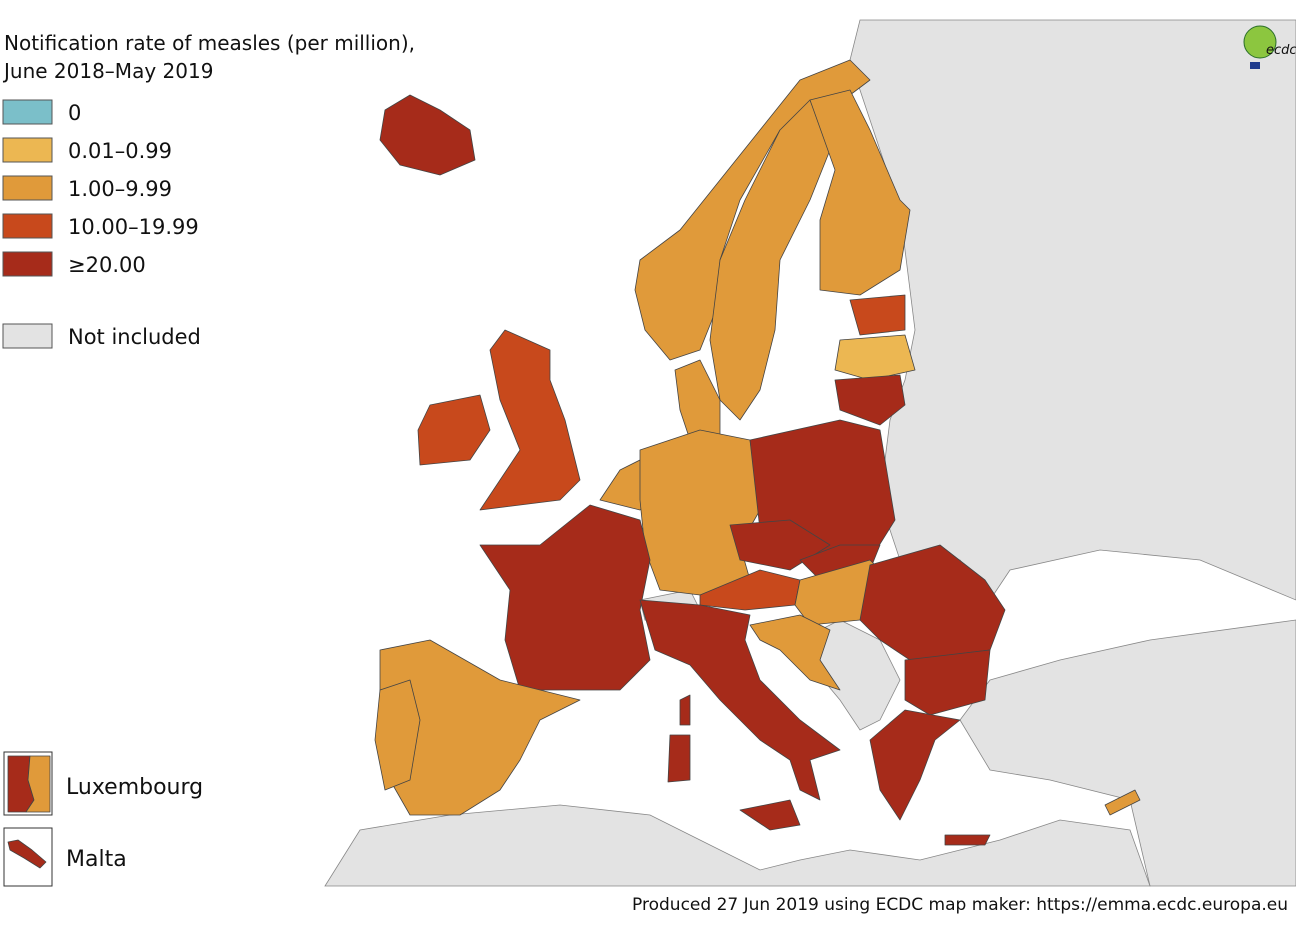  I want to click on inset-neighbour, so click(38, 784).